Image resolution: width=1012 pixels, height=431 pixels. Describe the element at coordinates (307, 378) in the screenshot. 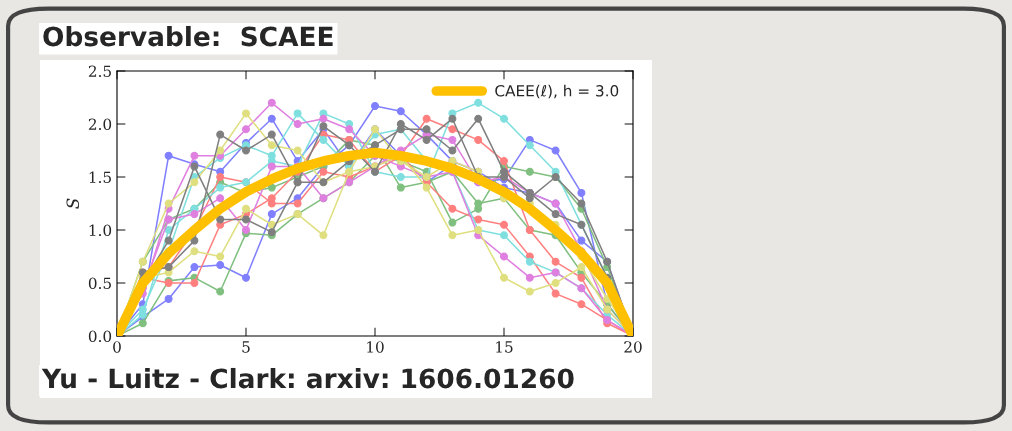

I see `text: Yu - Luitz - Clark: arxiv: 1606.01260` at that location.